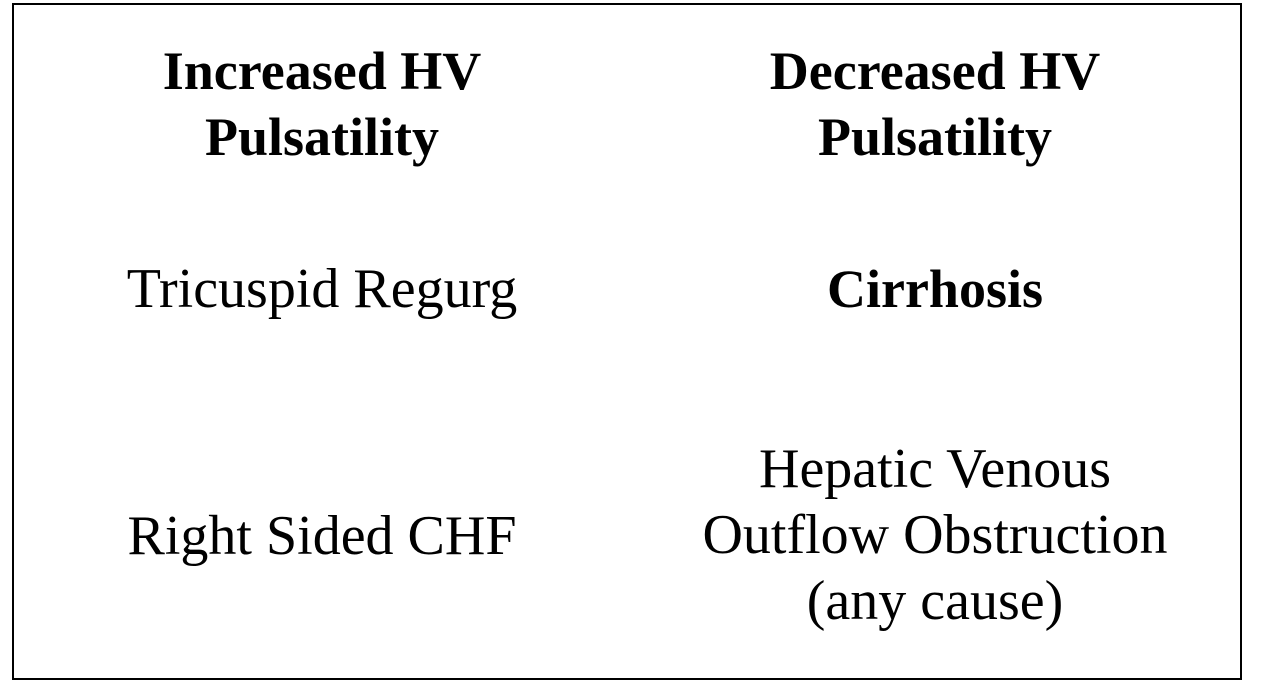 The width and height of the screenshot is (1262, 692). I want to click on hepatic-line-2: Outflow Obstruction, so click(935, 535).